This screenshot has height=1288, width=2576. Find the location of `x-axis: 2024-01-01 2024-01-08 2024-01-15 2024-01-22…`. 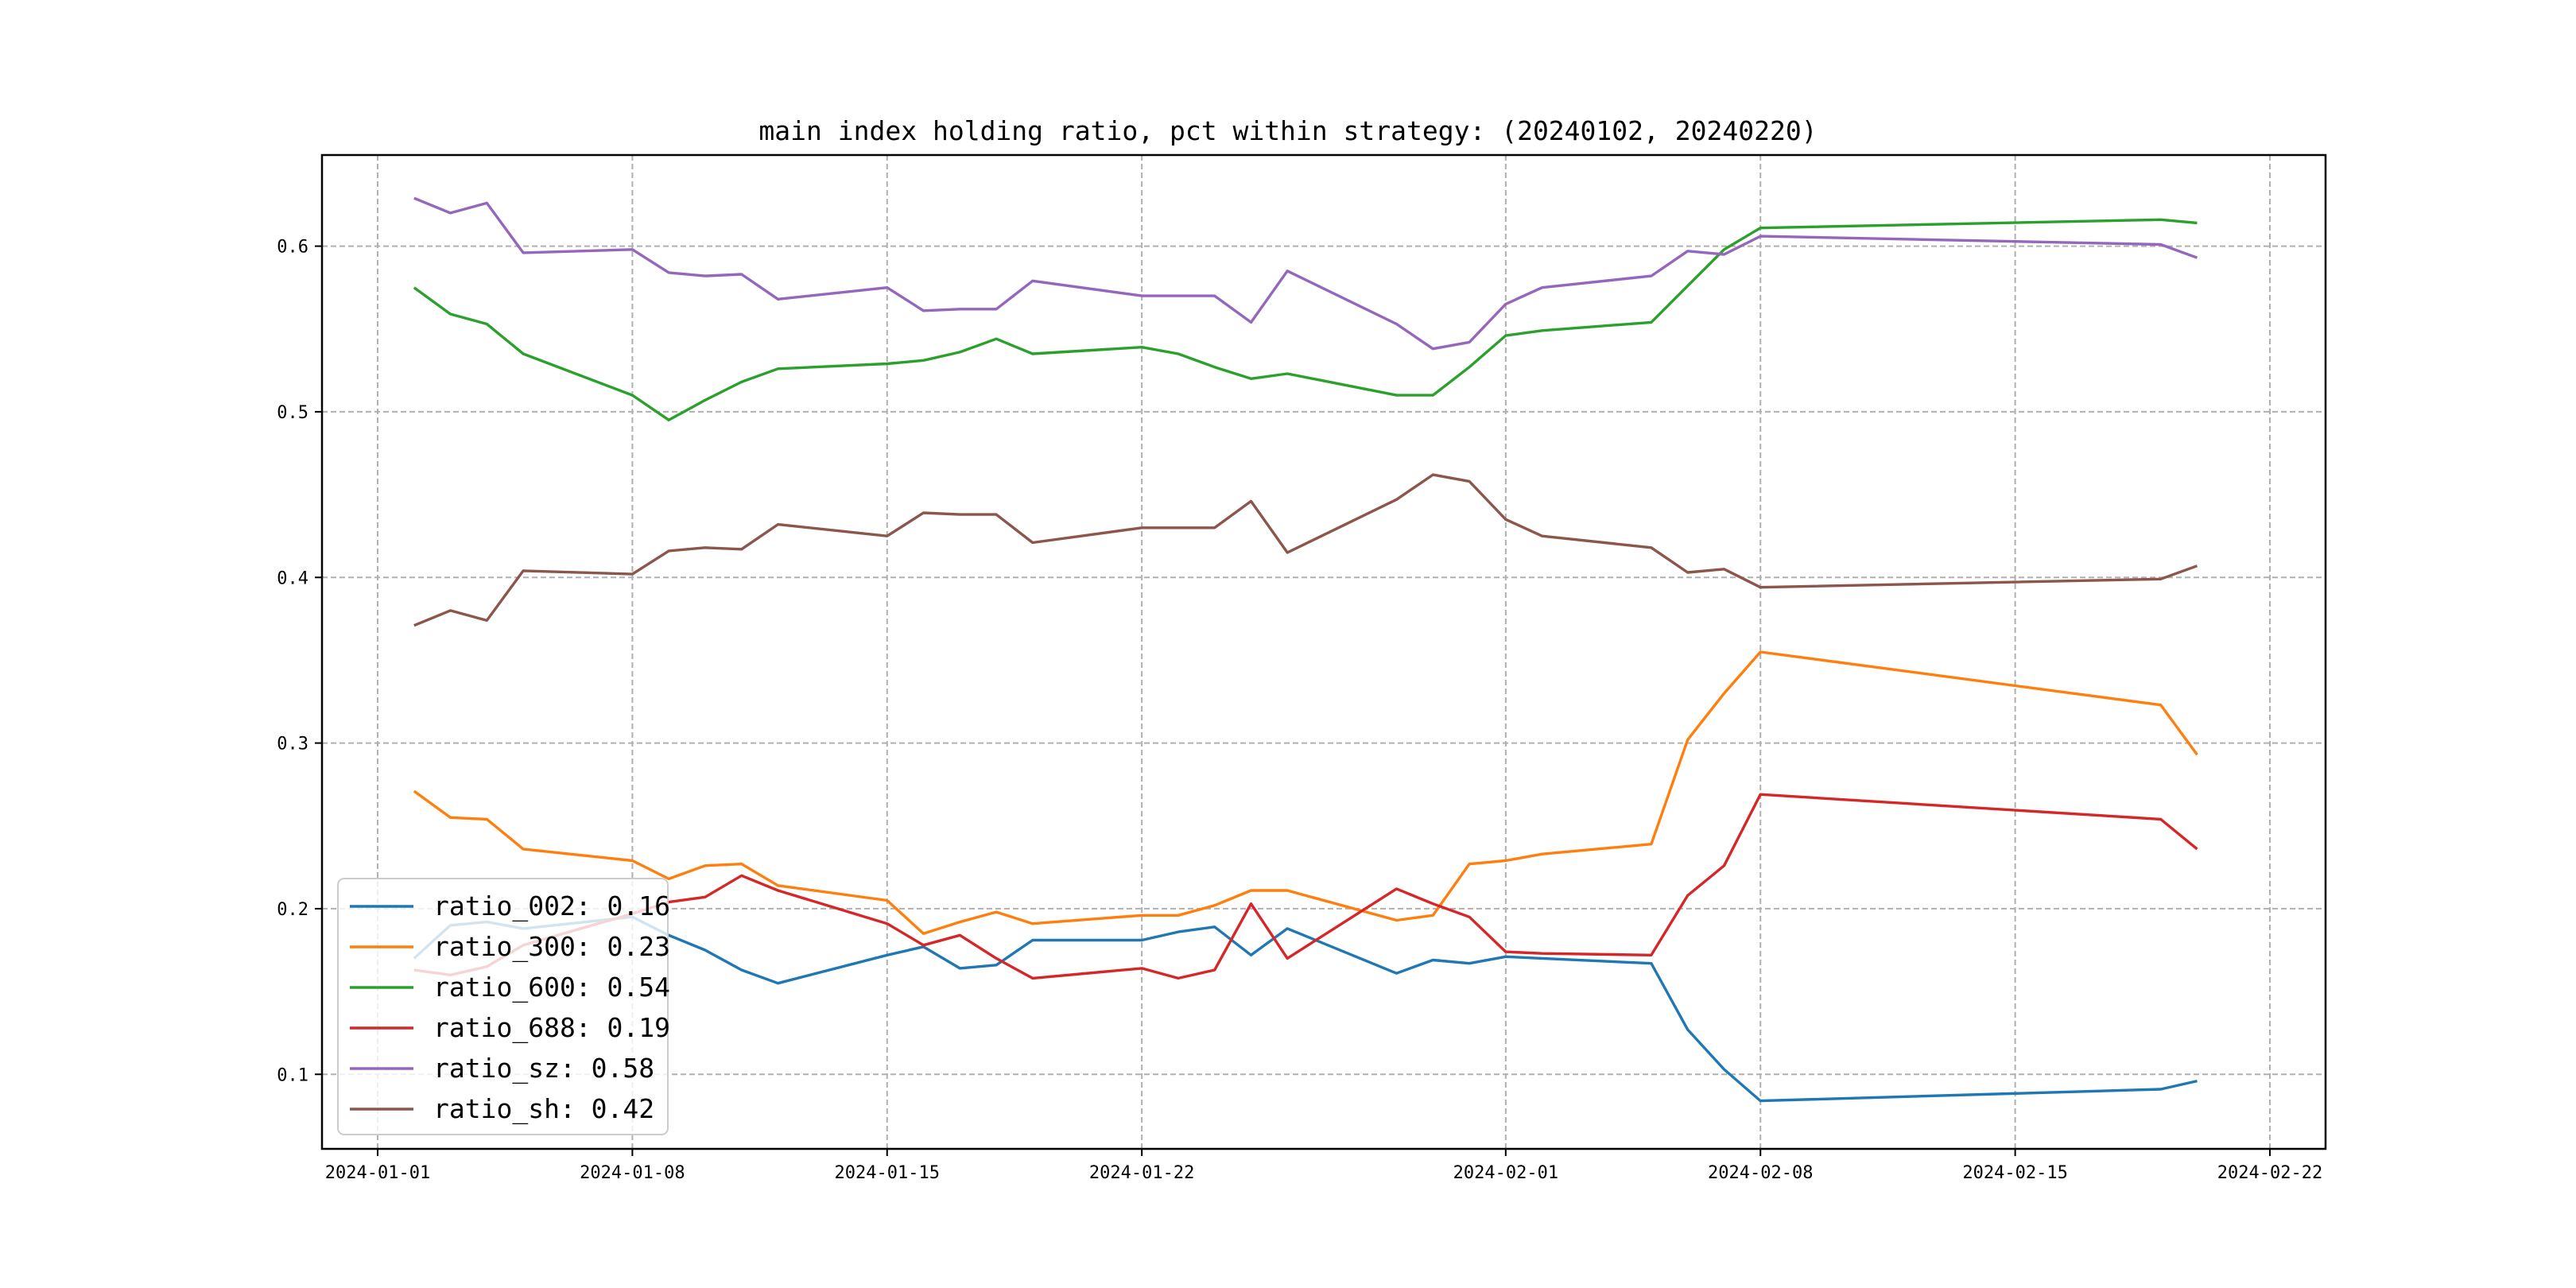

x-axis: 2024-01-01 2024-01-08 2024-01-15 2024-01-22… is located at coordinates (1324, 1166).